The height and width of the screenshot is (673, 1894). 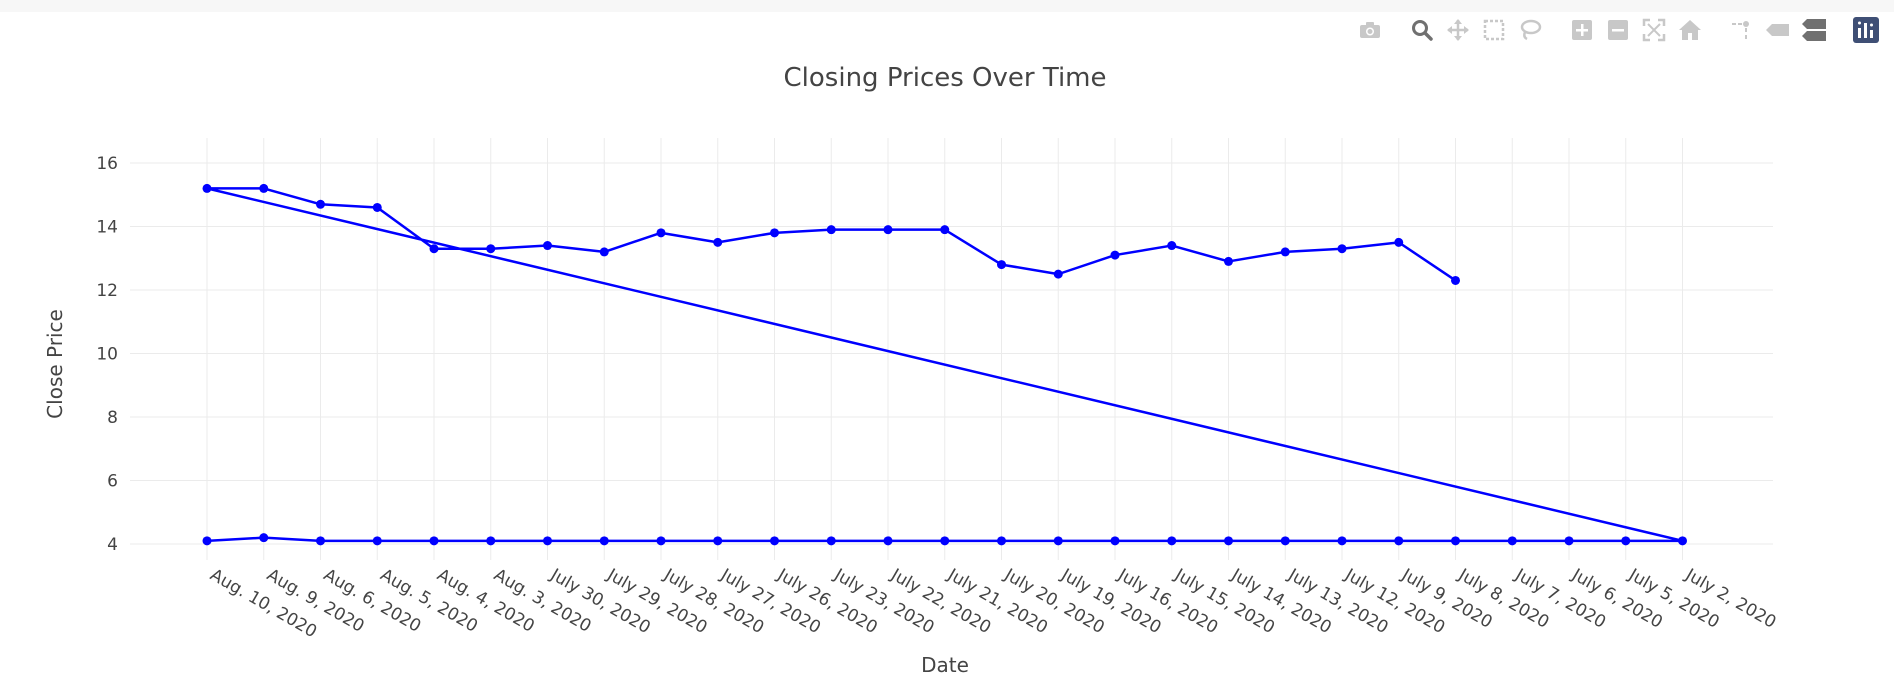 What do you see at coordinates (1654, 30) in the screenshot?
I see `autoscale-icon` at bounding box center [1654, 30].